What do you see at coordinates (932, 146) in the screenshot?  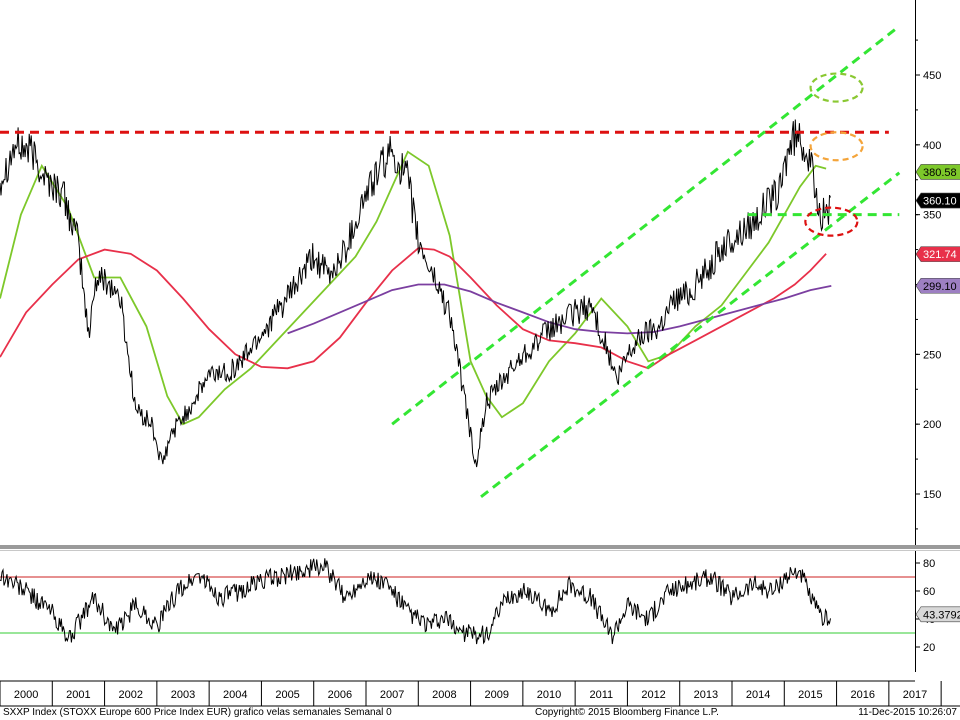 I see `price-y-tick-label: 400` at bounding box center [932, 146].